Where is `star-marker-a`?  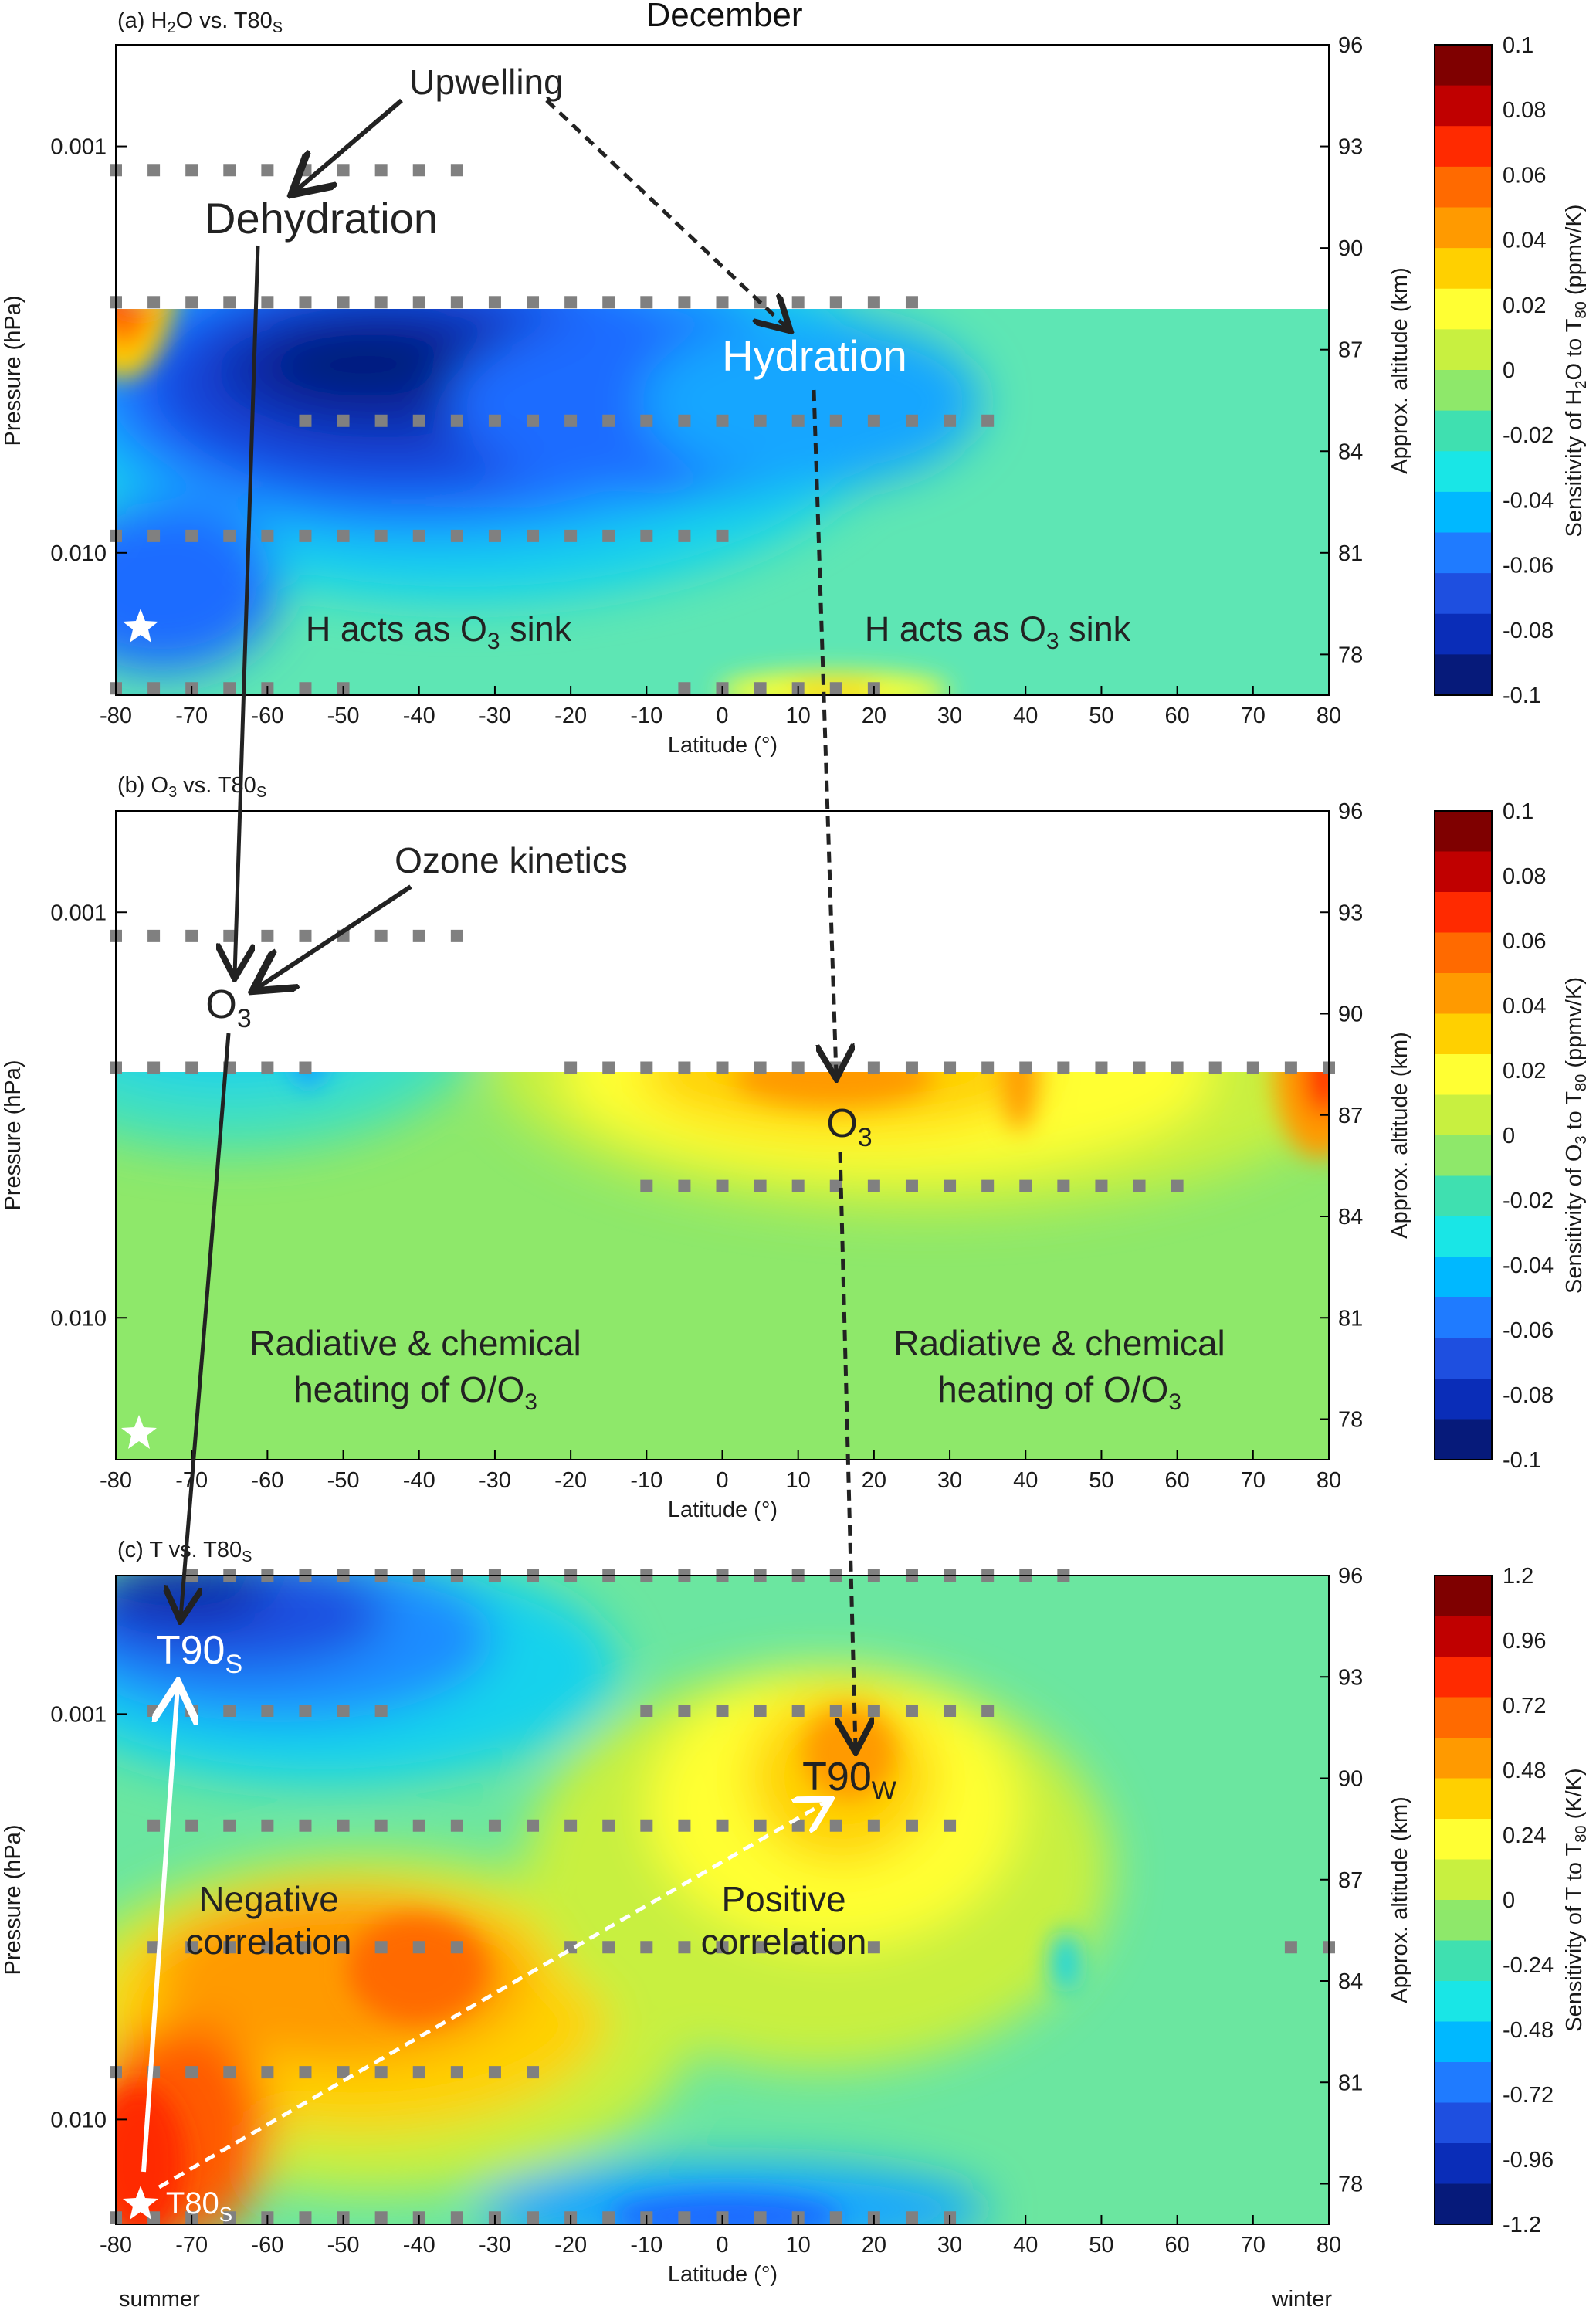
star-marker-a is located at coordinates (140, 626).